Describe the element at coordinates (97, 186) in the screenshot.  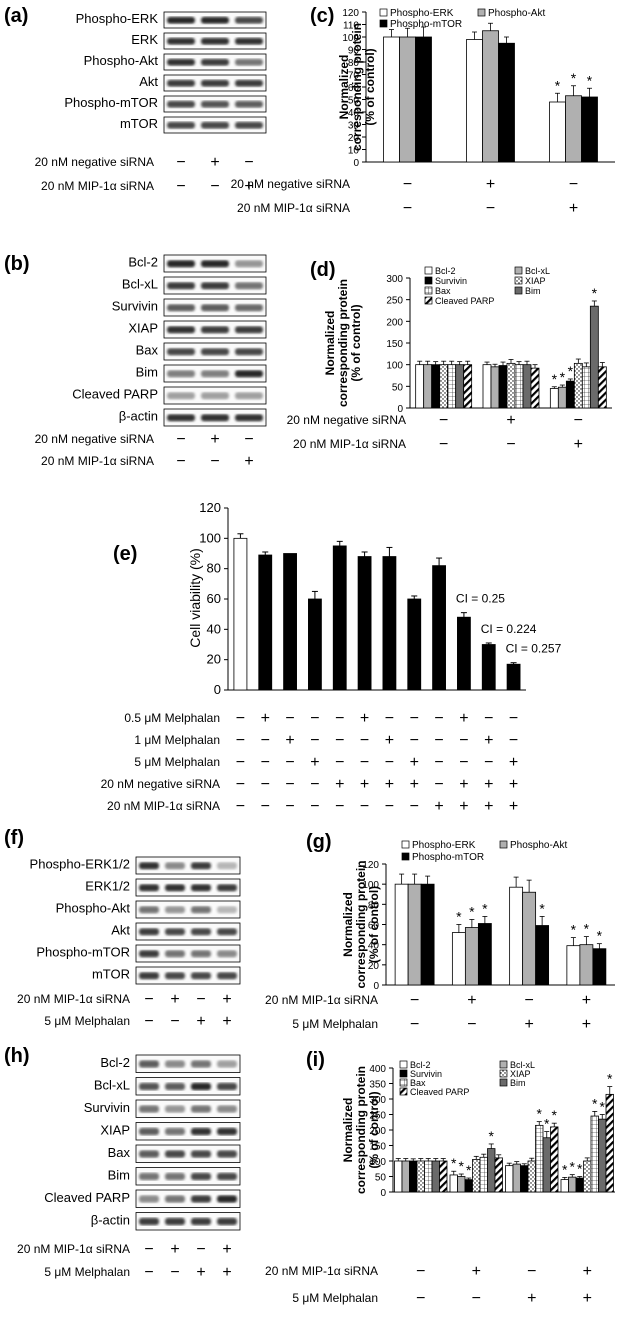
I see `blot-condition-label: 20 nM MIP-1α siRNA` at that location.